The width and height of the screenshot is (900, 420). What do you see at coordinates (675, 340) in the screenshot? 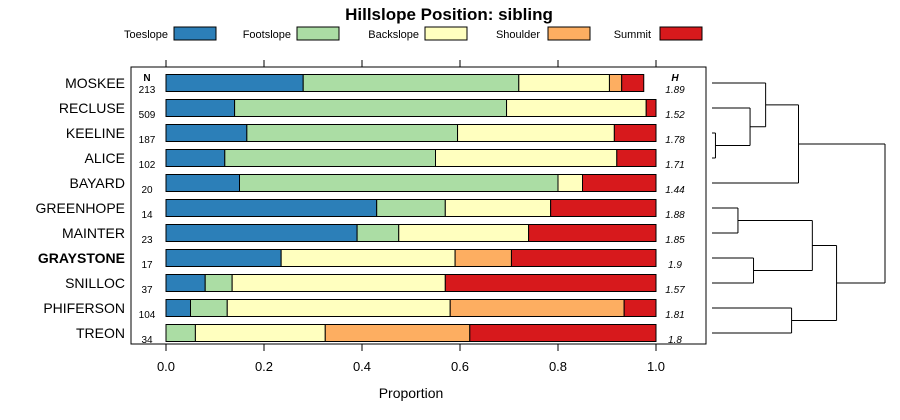
I see `h-value: 1.8` at bounding box center [675, 340].